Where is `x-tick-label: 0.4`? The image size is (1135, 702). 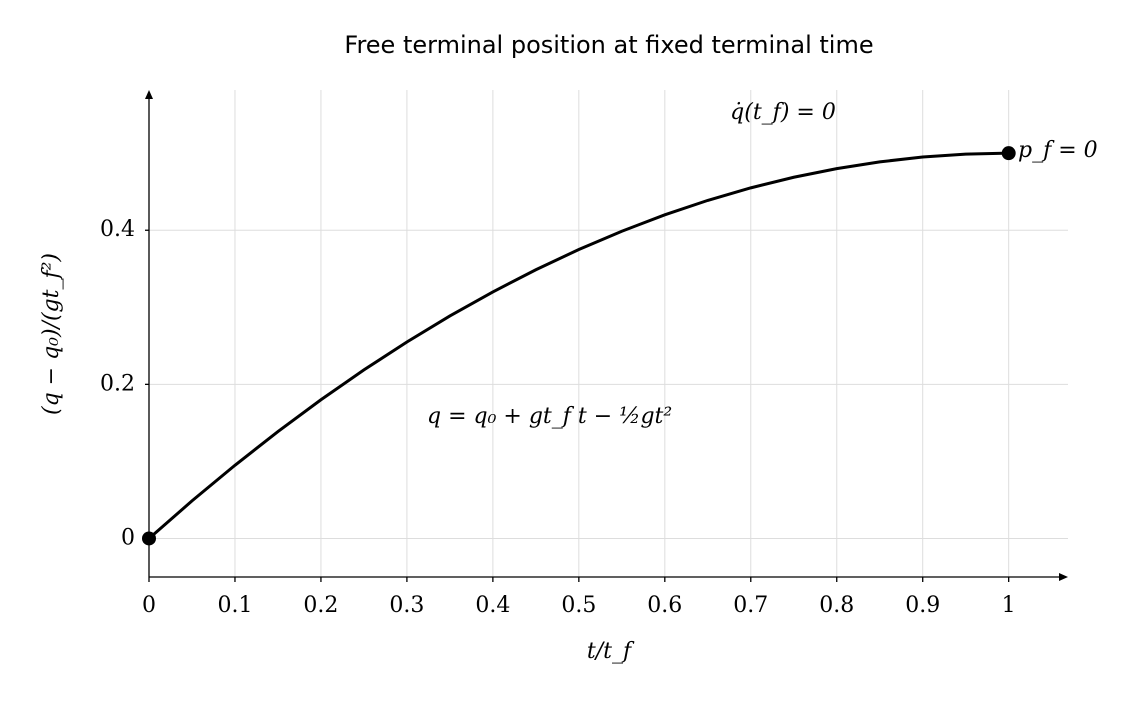 x-tick-label: 0.4 is located at coordinates (492, 605).